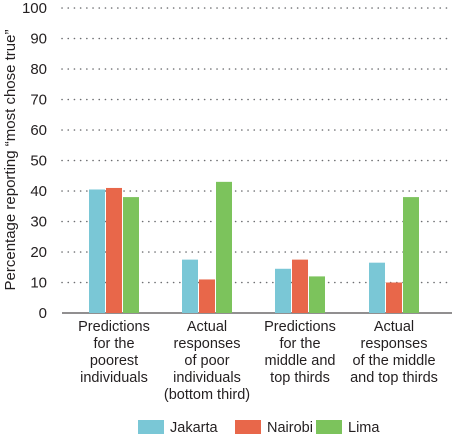  I want to click on y-axis: 0 10 20 30 40 50 60 70 80 90 100, so click(34, 161).